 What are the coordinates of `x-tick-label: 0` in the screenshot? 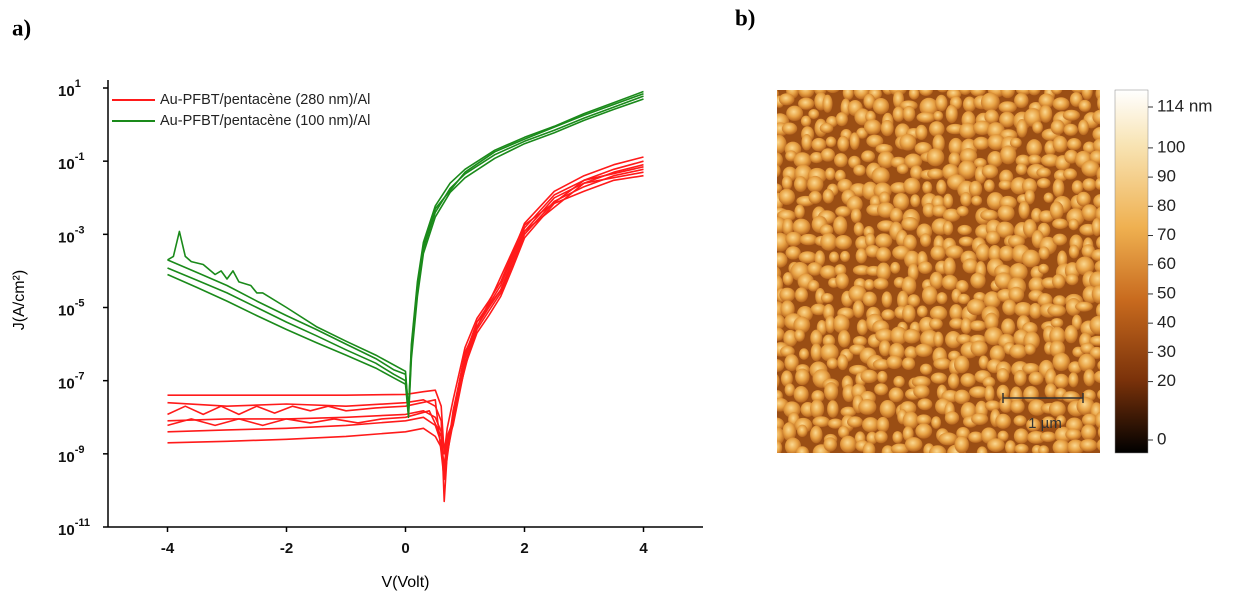 It's located at (405, 548).